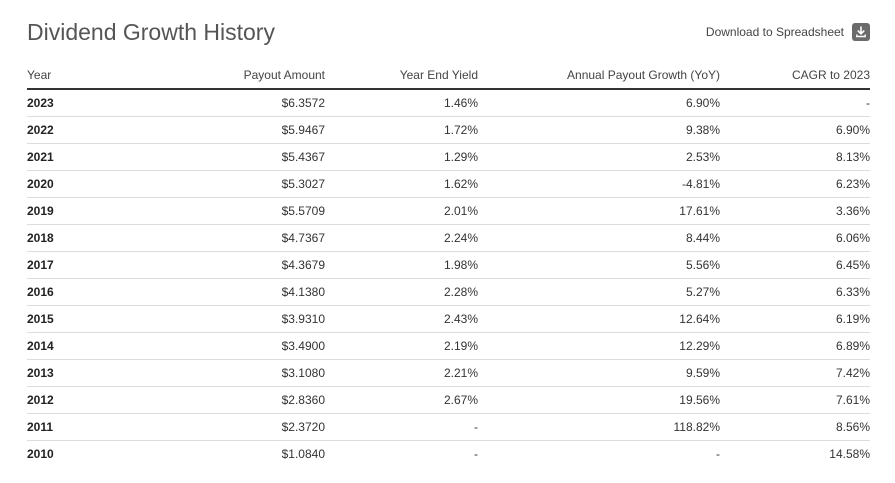 This screenshot has width=895, height=483. I want to click on cell-payout: $2.8360, so click(222, 400).